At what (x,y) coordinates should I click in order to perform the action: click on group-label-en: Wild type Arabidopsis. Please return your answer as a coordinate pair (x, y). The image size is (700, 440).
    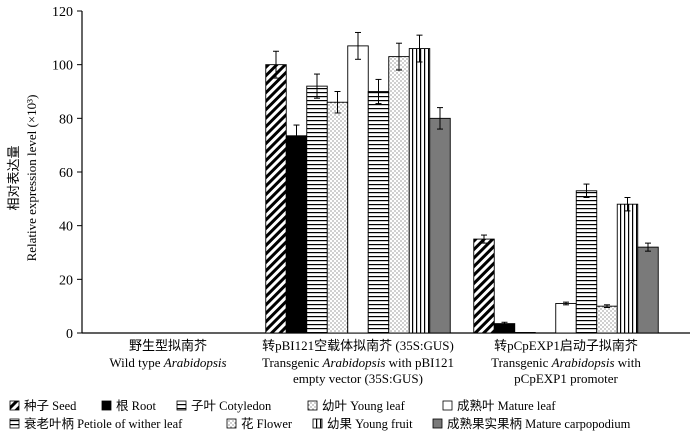
    Looking at the image, I should click on (167, 362).